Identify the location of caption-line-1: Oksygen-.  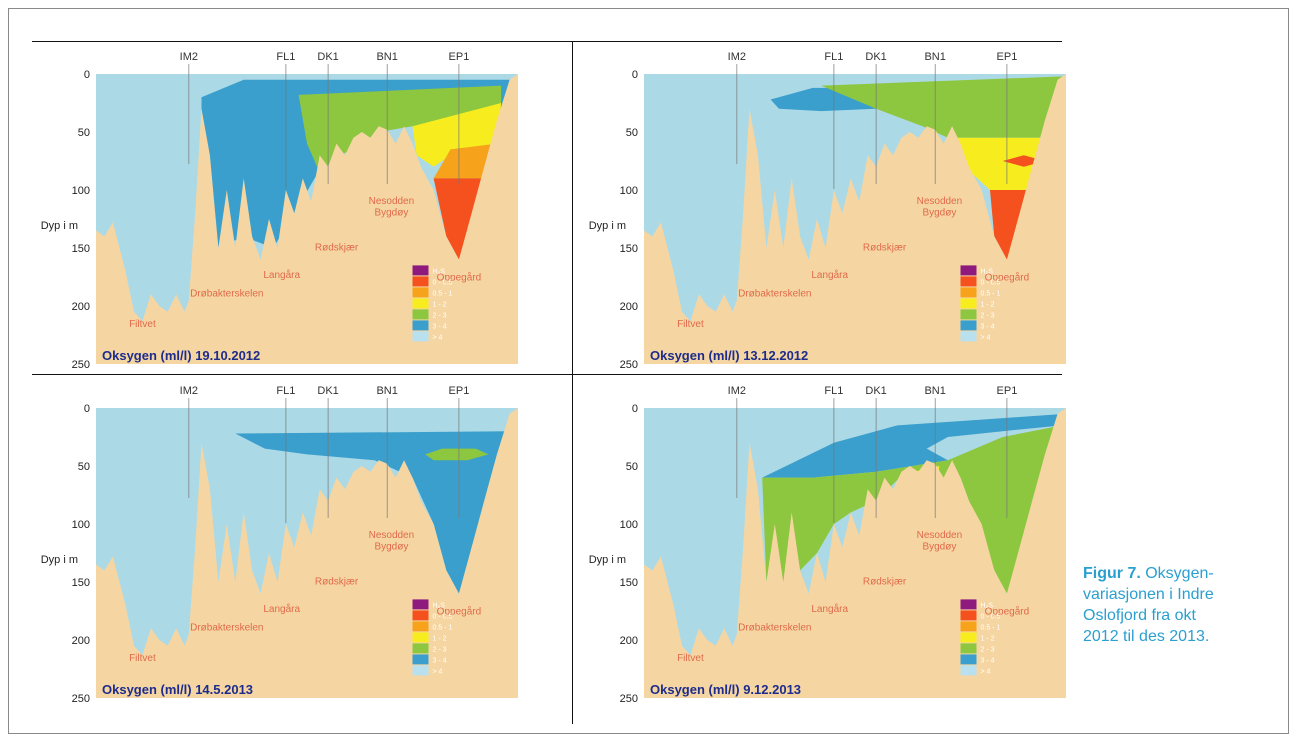
(1179, 573).